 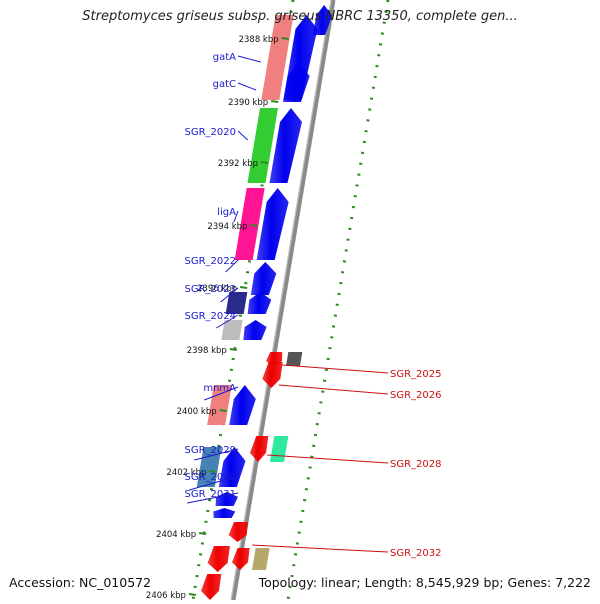 What do you see at coordinates (285, 145) in the screenshot?
I see `gene-arrow-sgr_2020` at bounding box center [285, 145].